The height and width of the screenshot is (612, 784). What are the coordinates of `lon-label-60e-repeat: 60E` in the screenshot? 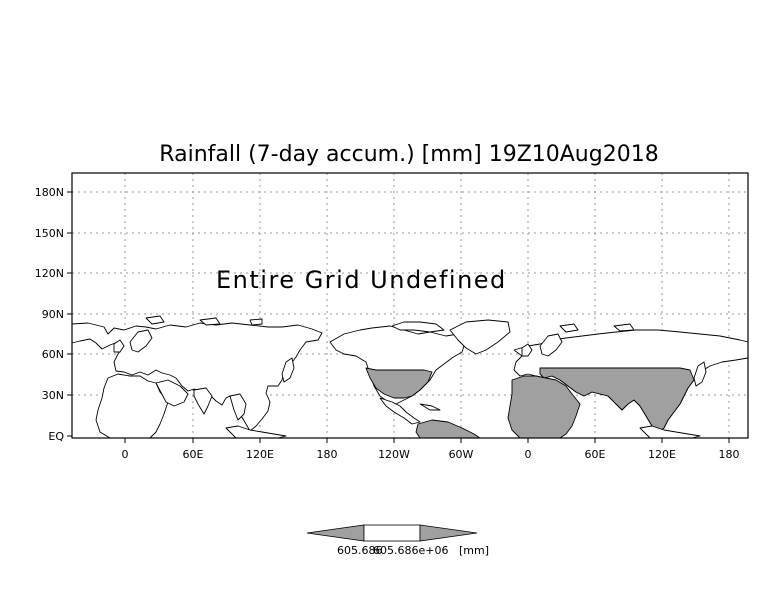 It's located at (595, 454).